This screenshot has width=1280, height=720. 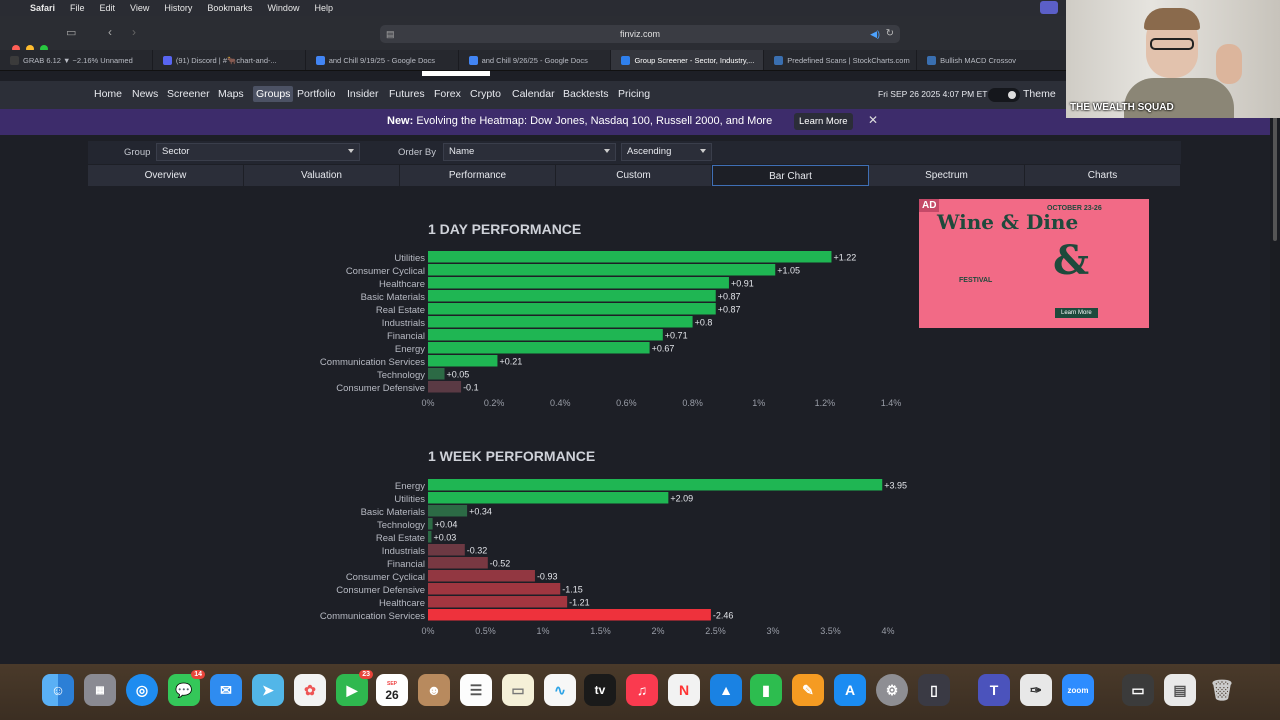 I want to click on menu-bookmarks: Bookmarks, so click(x=230, y=8).